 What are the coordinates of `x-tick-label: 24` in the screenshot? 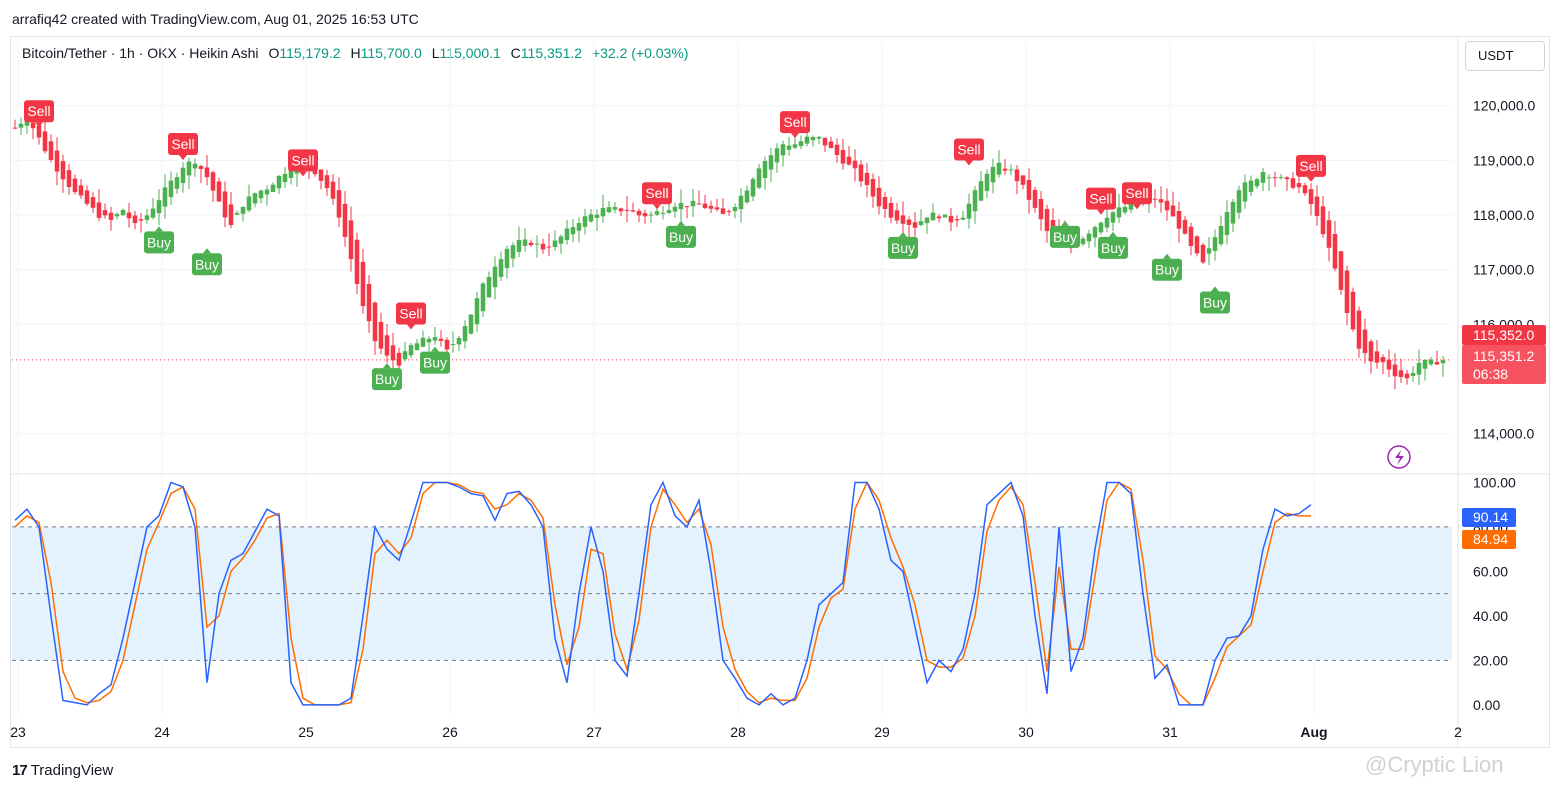 It's located at (162, 732).